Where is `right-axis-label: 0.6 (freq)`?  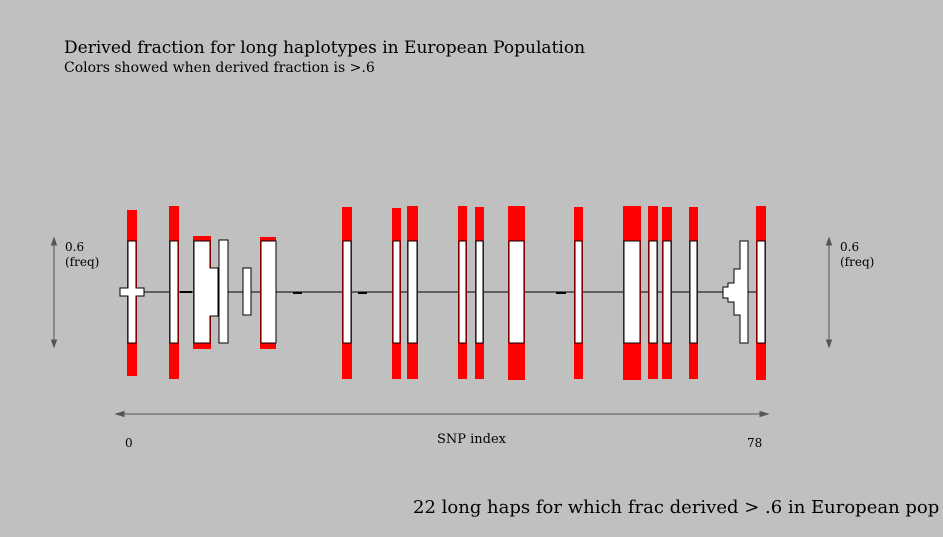
right-axis-label: 0.6 (freq) is located at coordinates (857, 255).